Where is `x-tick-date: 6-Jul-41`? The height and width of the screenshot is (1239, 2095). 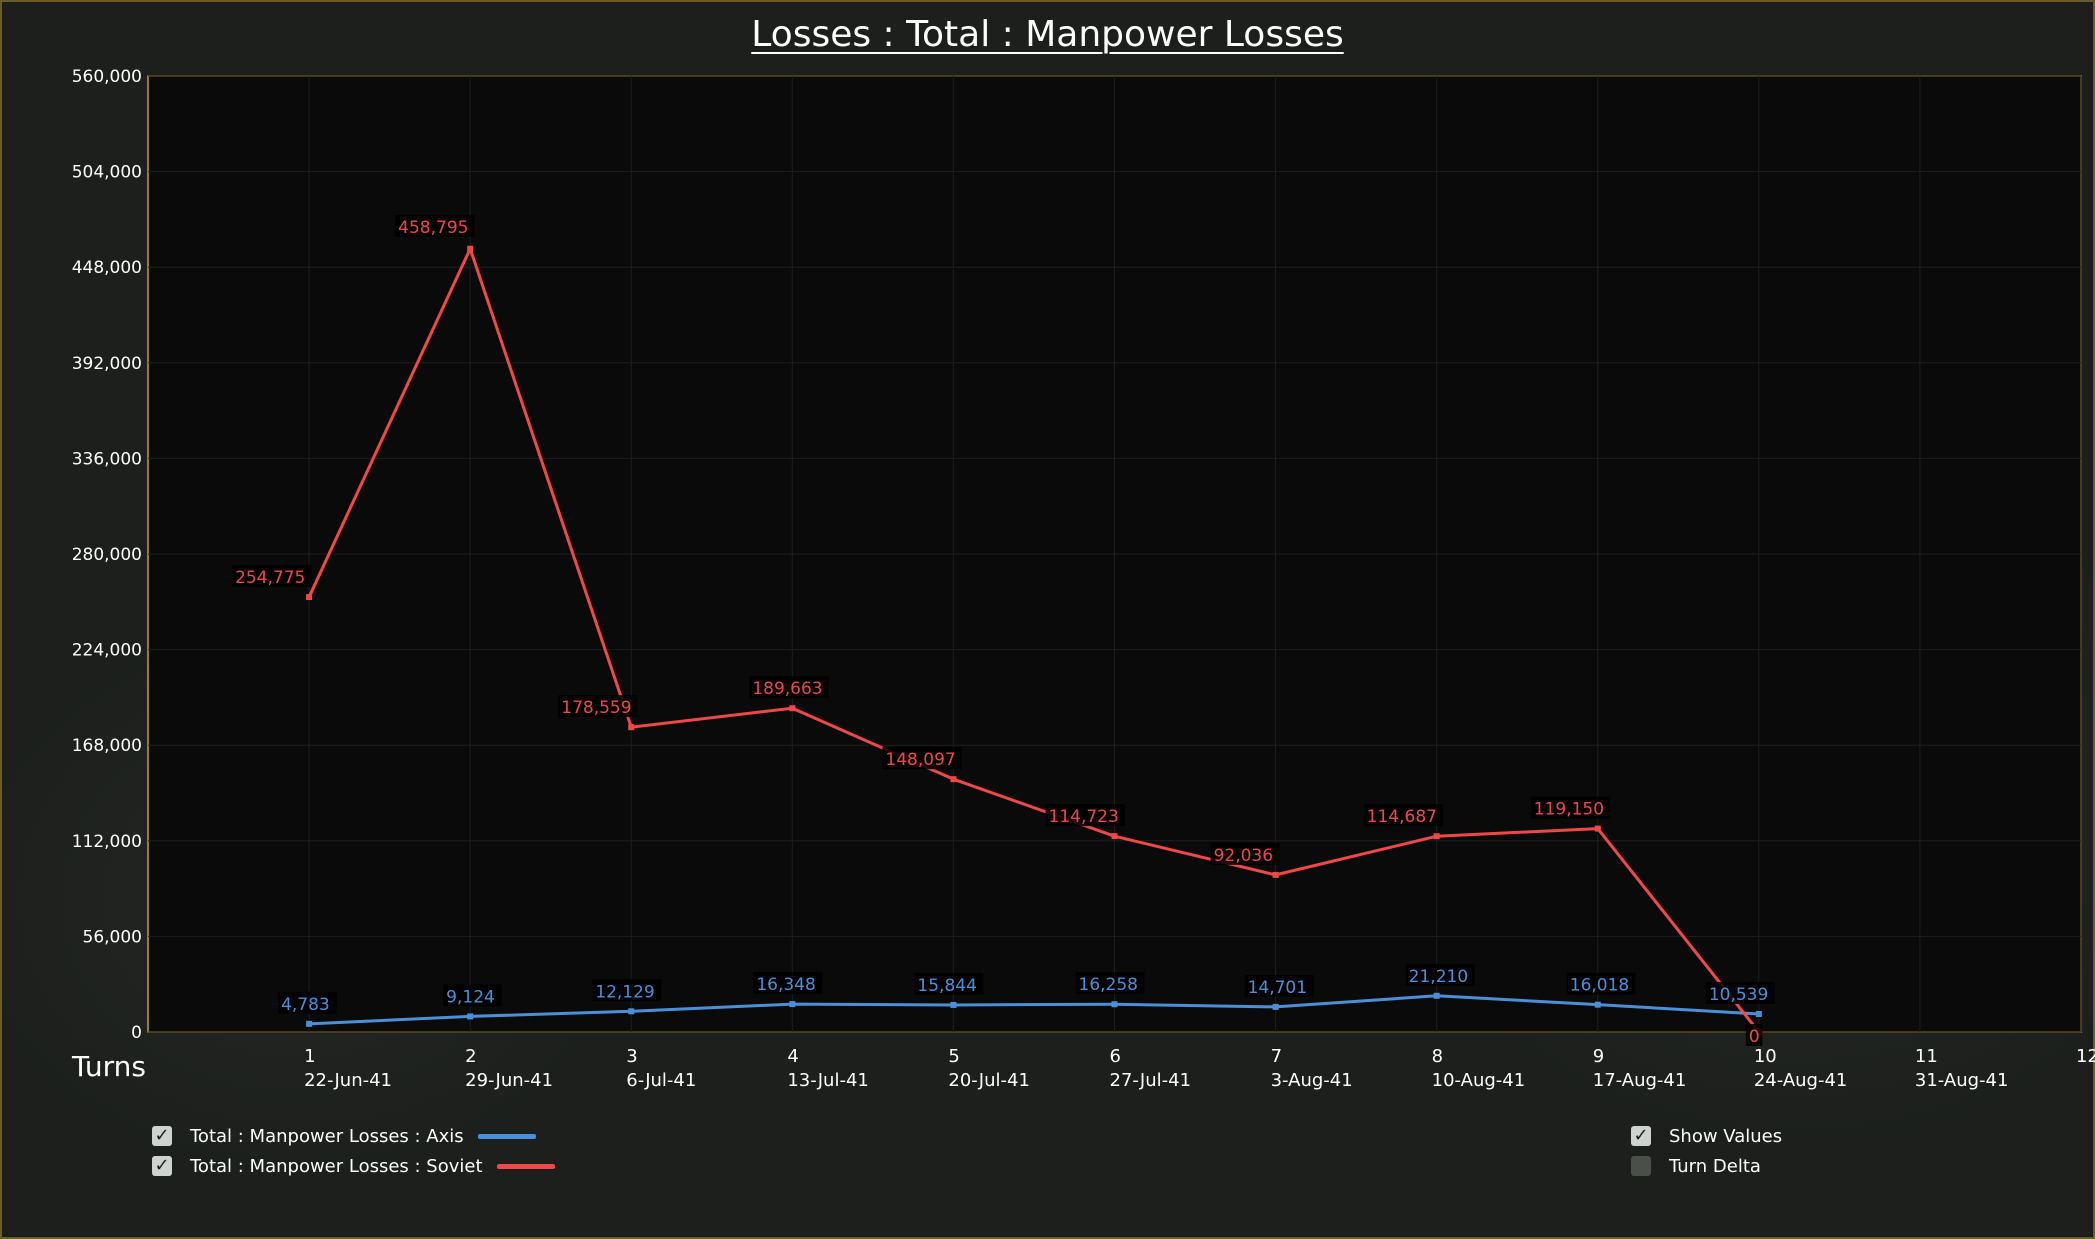 x-tick-date: 6-Jul-41 is located at coordinates (661, 1080).